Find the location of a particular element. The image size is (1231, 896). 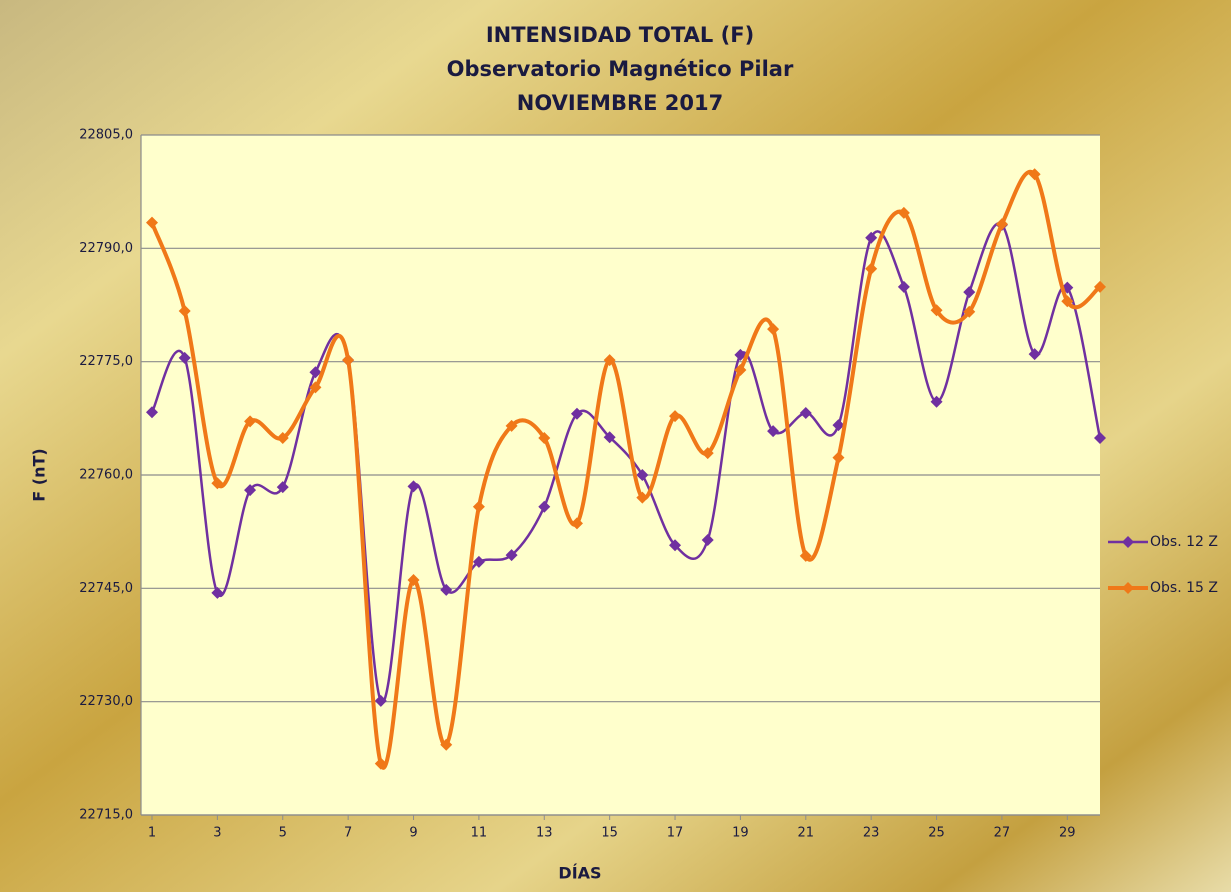

x-axis-title: DÍAS is located at coordinates (579, 873).